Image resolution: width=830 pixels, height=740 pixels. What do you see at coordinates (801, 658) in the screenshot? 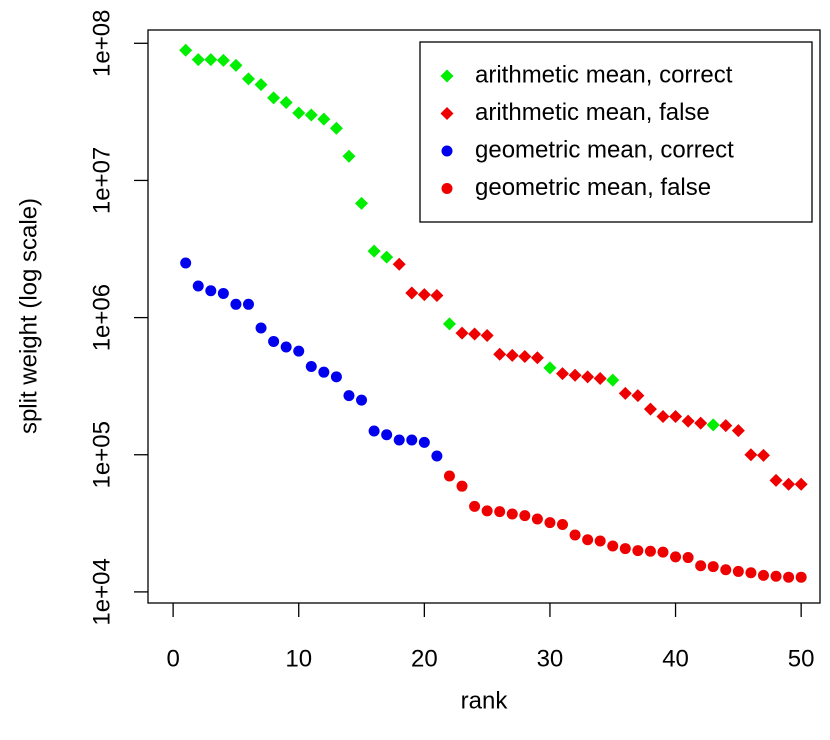
I see `x-tick-label: 50` at bounding box center [801, 658].